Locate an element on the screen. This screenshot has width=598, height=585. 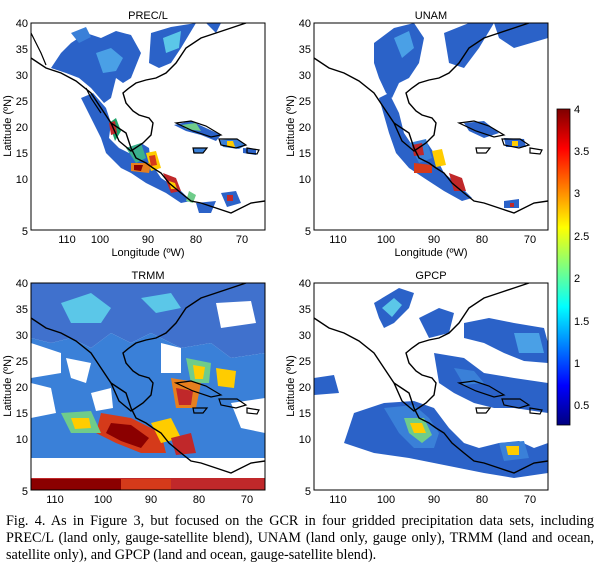
colorbar: 4 3.5 3 2.5 2 1.5 1 0.5 is located at coordinates (572, 265).